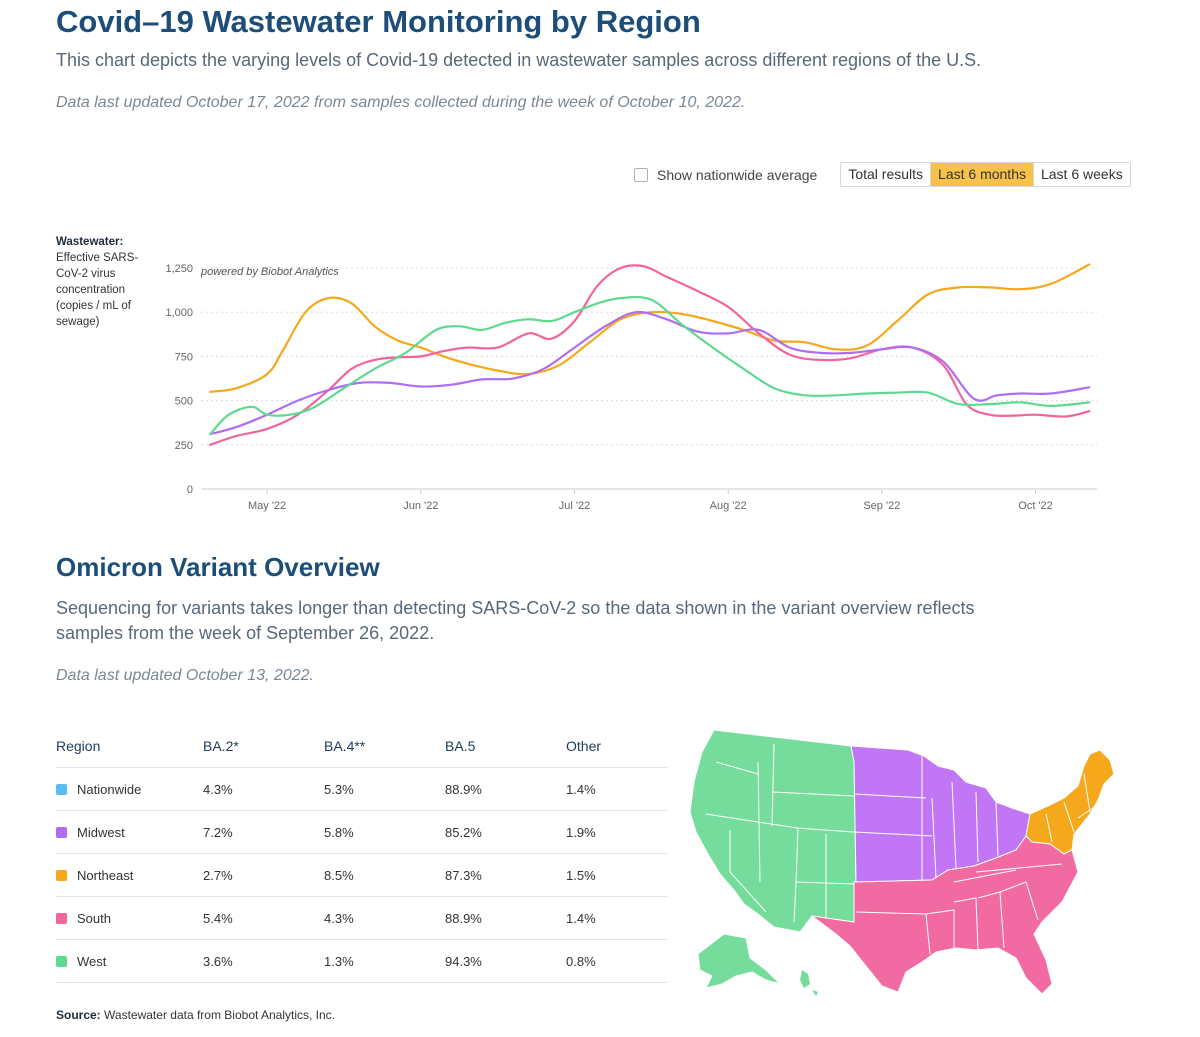 The image size is (1200, 1037). I want to click on ba2-cell: 5.4%, so click(263, 918).